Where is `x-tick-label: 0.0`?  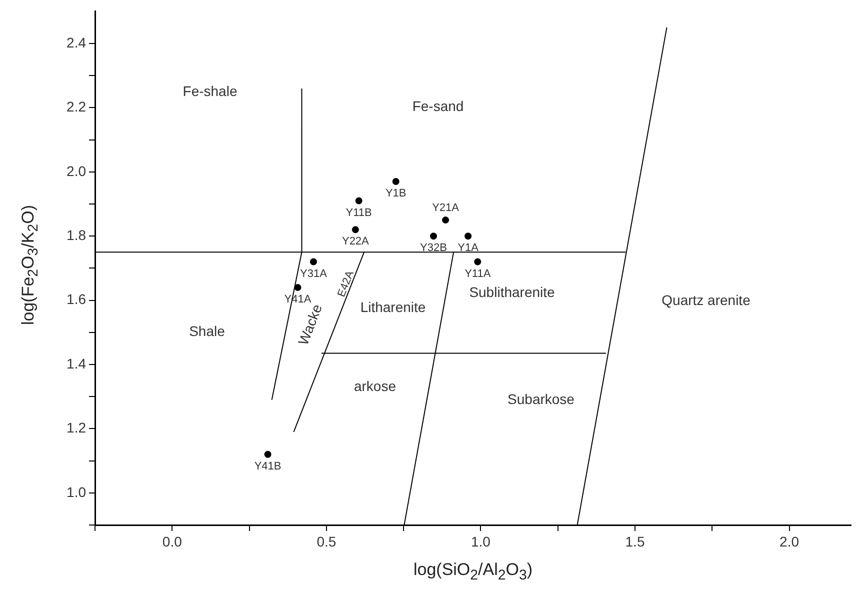
x-tick-label: 0.0 is located at coordinates (172, 541).